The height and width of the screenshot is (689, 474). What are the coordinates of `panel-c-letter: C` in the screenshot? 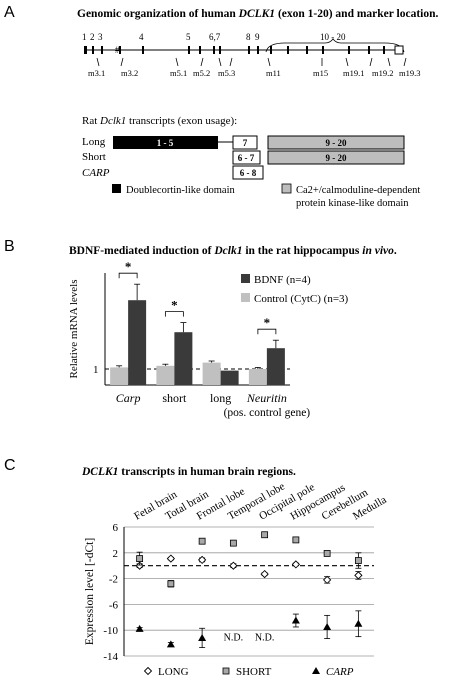 It's located at (10, 465).